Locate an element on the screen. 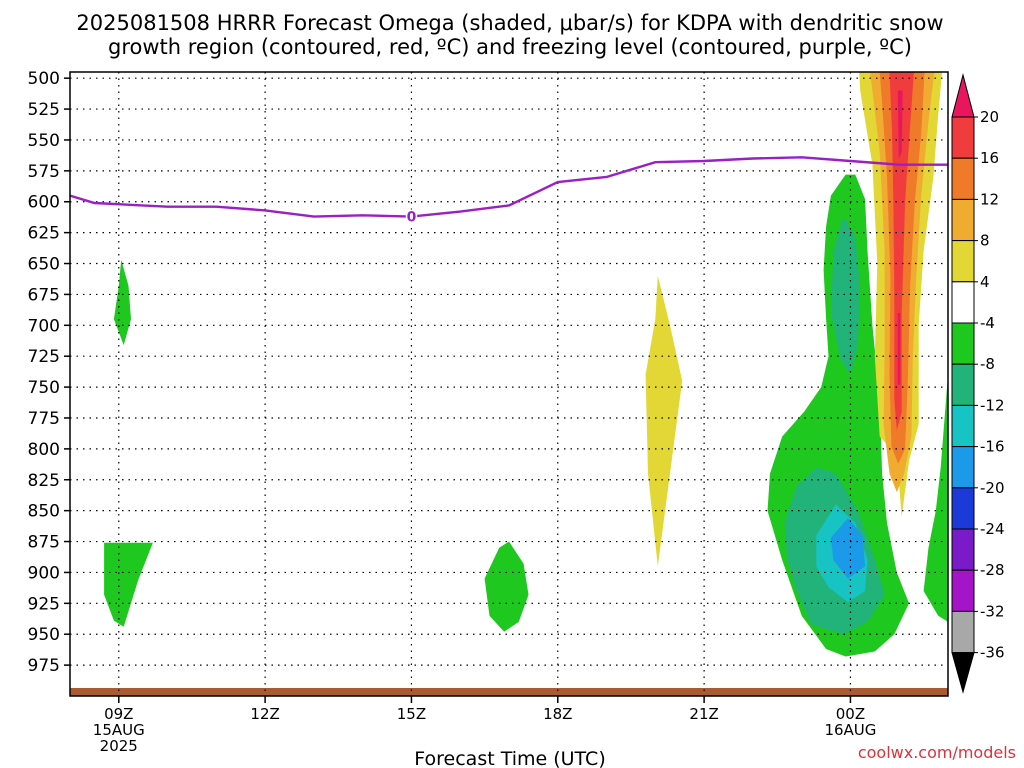 This screenshot has height=768, width=1024. y-tick-label-675: 675 is located at coordinates (44, 295).